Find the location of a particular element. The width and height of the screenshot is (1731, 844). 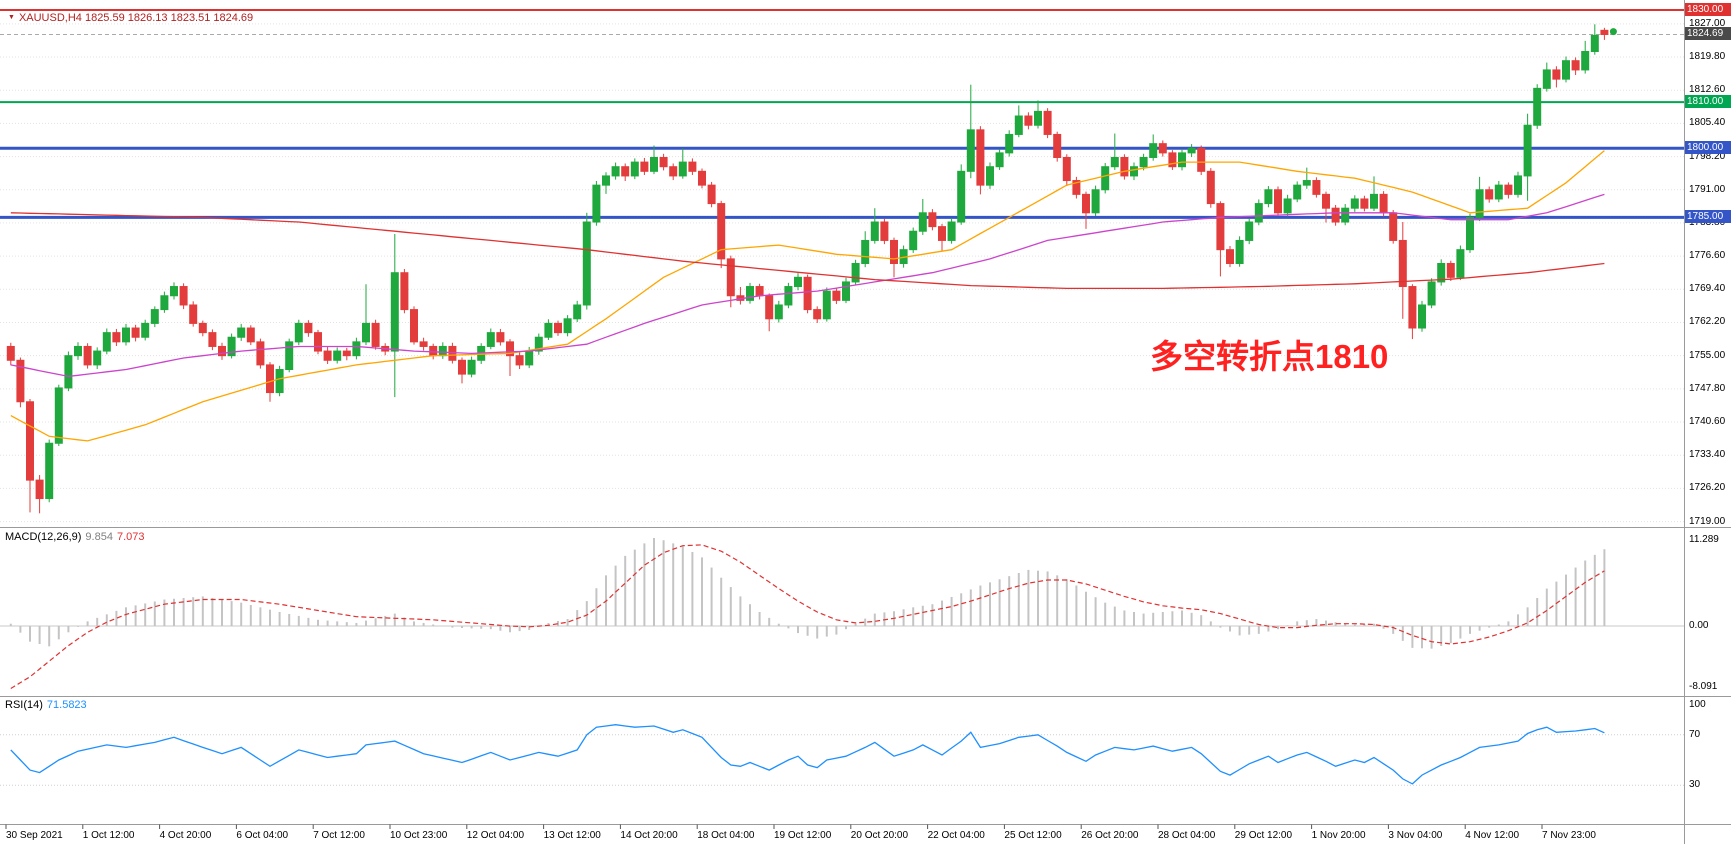

rsi-value: 71.5823 is located at coordinates (66, 705).